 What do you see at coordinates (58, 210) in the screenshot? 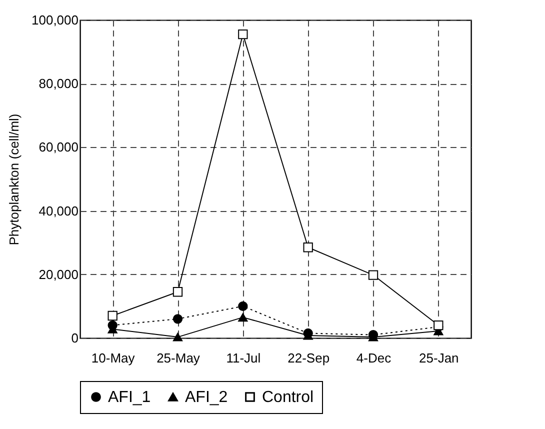
I see `y-tick-label: 40,000` at bounding box center [58, 210].